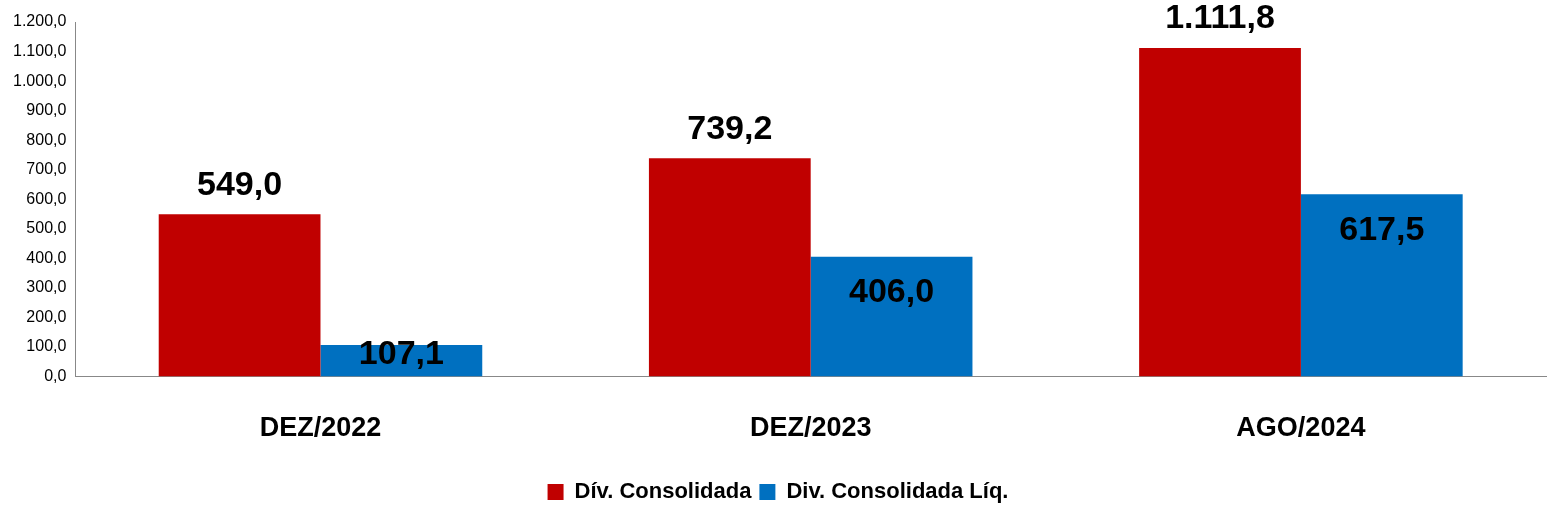  What do you see at coordinates (39, 21) in the screenshot?
I see `y-tick-label: 1.200,0` at bounding box center [39, 21].